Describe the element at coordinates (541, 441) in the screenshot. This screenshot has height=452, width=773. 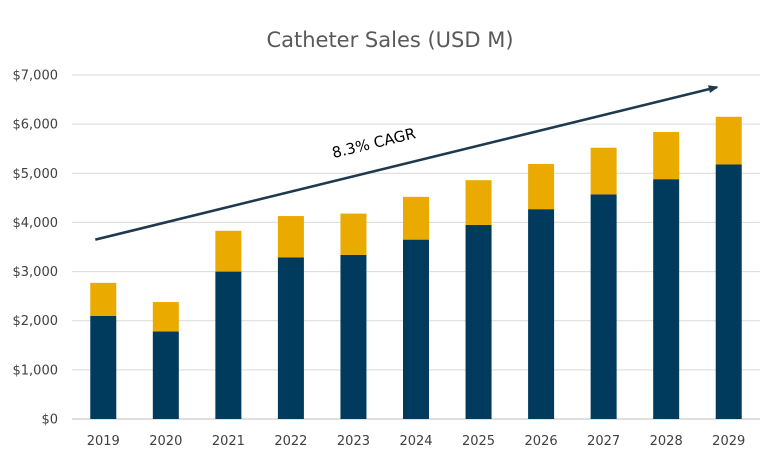
I see `x-tick-label: 2026` at that location.